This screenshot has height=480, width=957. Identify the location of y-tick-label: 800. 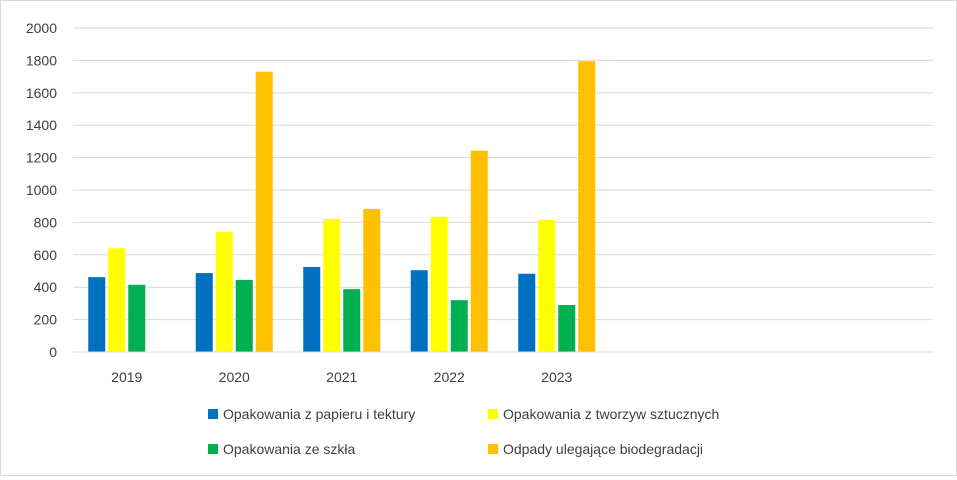
(46, 222).